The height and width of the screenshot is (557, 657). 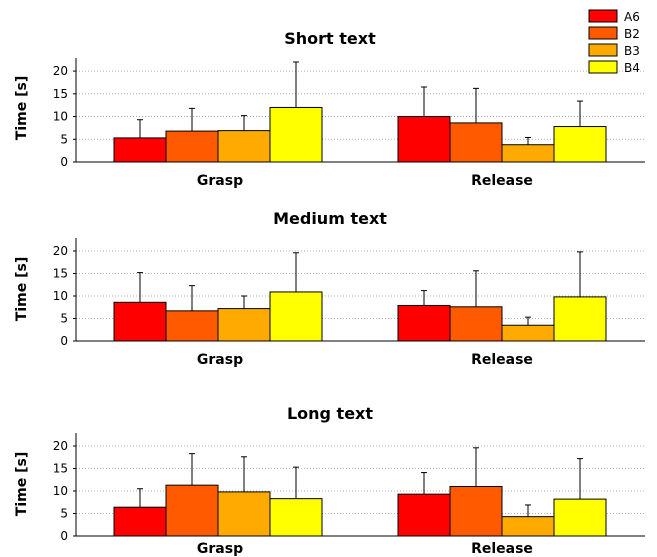 I want to click on legend-label: B2, so click(x=632, y=34).